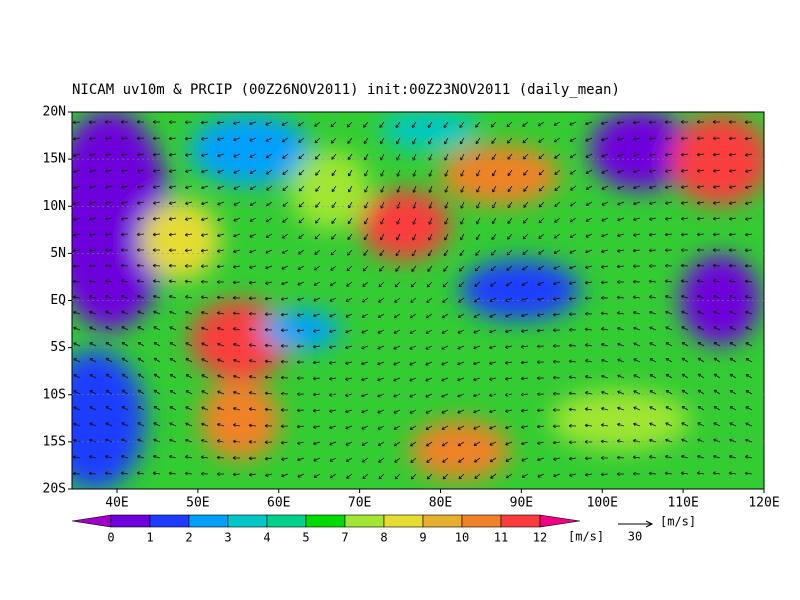 The width and height of the screenshot is (800, 600). I want to click on lon-label: 70E, so click(359, 503).